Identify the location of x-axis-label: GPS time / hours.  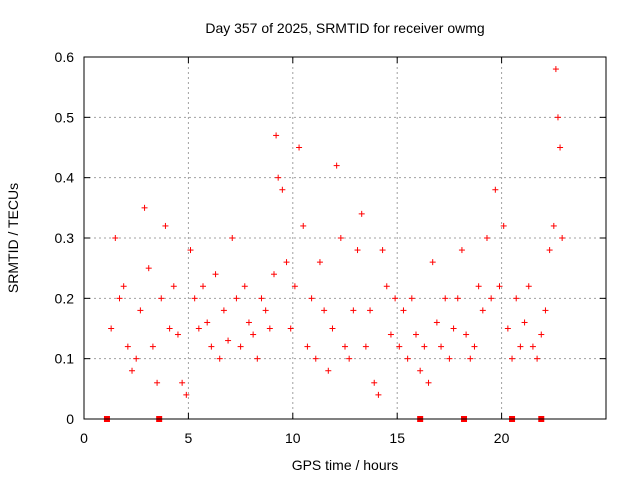
(345, 465).